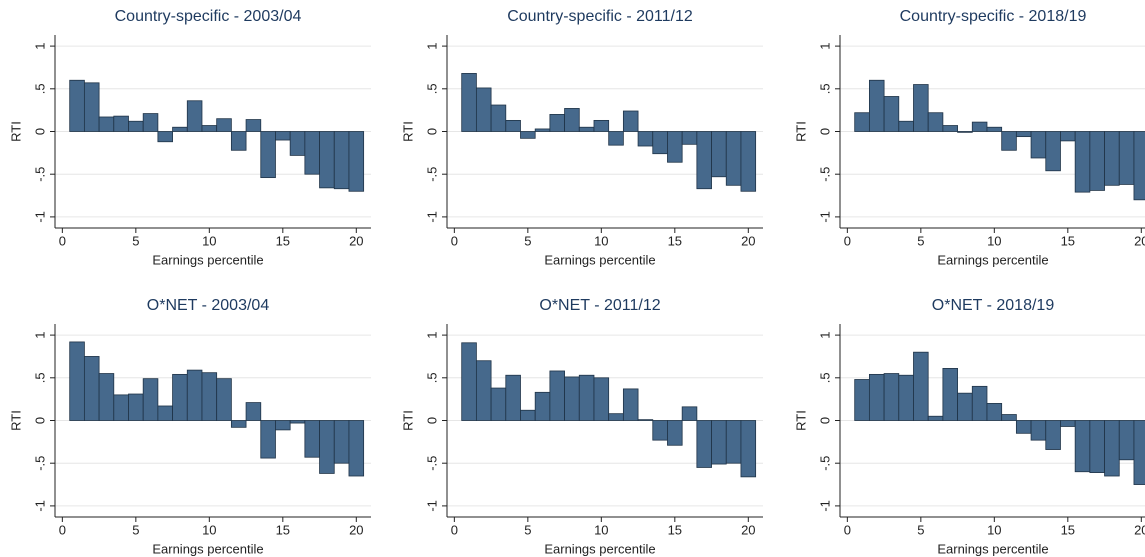 This screenshot has width=1145, height=557. Describe the element at coordinates (993, 16) in the screenshot. I see `panel-title: Country-specific - 2018/19` at that location.